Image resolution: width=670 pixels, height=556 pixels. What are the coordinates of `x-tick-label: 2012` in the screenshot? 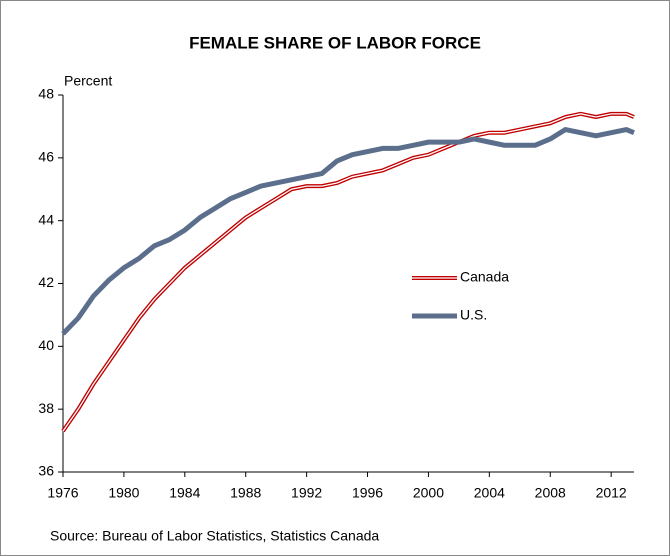 It's located at (611, 493).